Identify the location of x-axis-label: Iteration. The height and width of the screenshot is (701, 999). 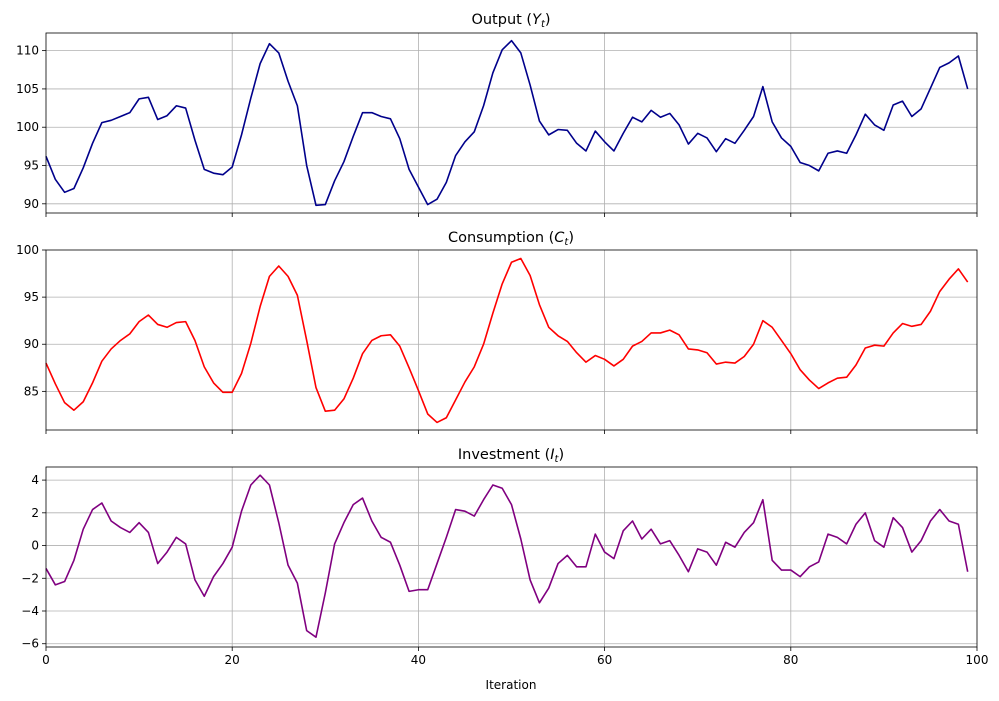
(511, 685).